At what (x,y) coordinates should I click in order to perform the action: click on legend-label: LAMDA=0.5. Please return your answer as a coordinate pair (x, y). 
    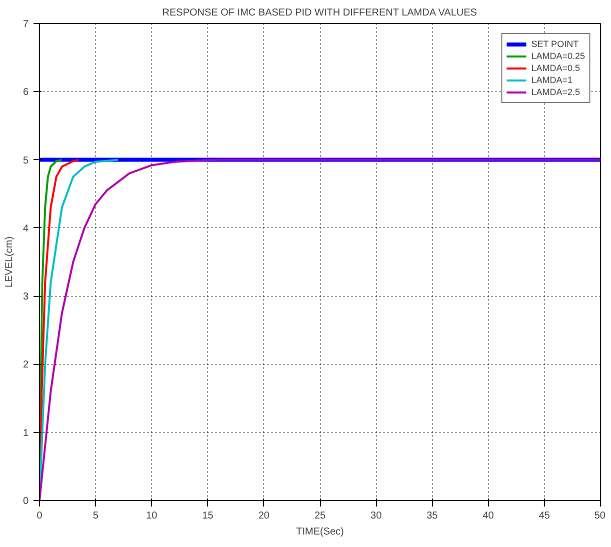
    Looking at the image, I should click on (555, 68).